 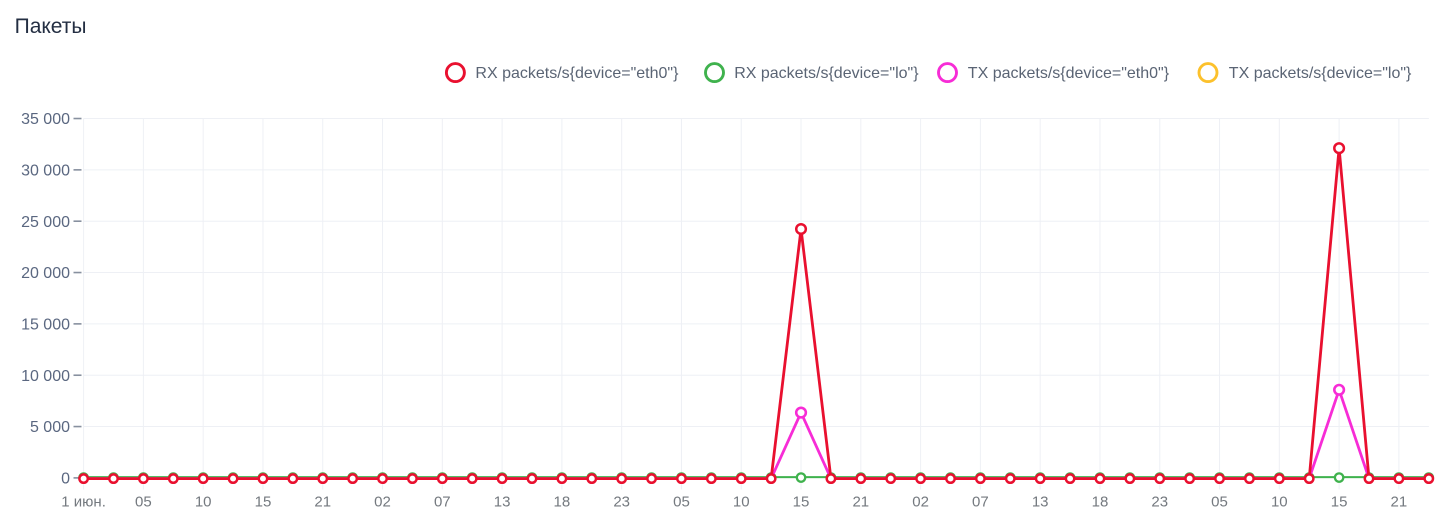 I want to click on svg-text: 1 июн., so click(x=83, y=502).